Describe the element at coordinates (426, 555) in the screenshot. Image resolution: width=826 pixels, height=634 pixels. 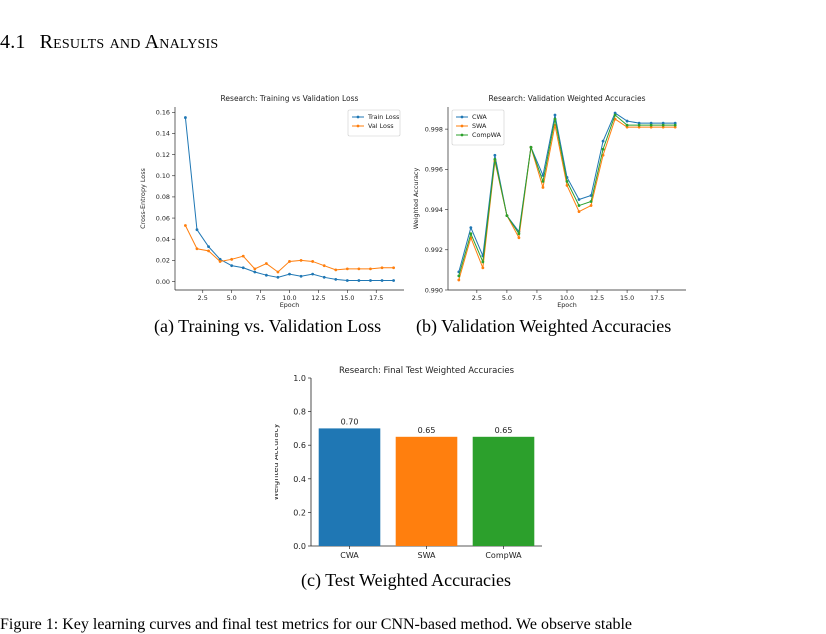
I see `x-tick-label: SWA` at that location.